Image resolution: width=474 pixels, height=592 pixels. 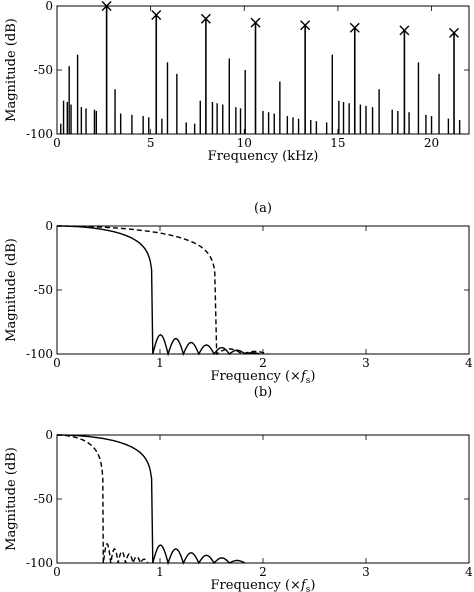 What do you see at coordinates (151, 143) in the screenshot?
I see `x-tick-label: 5` at bounding box center [151, 143].